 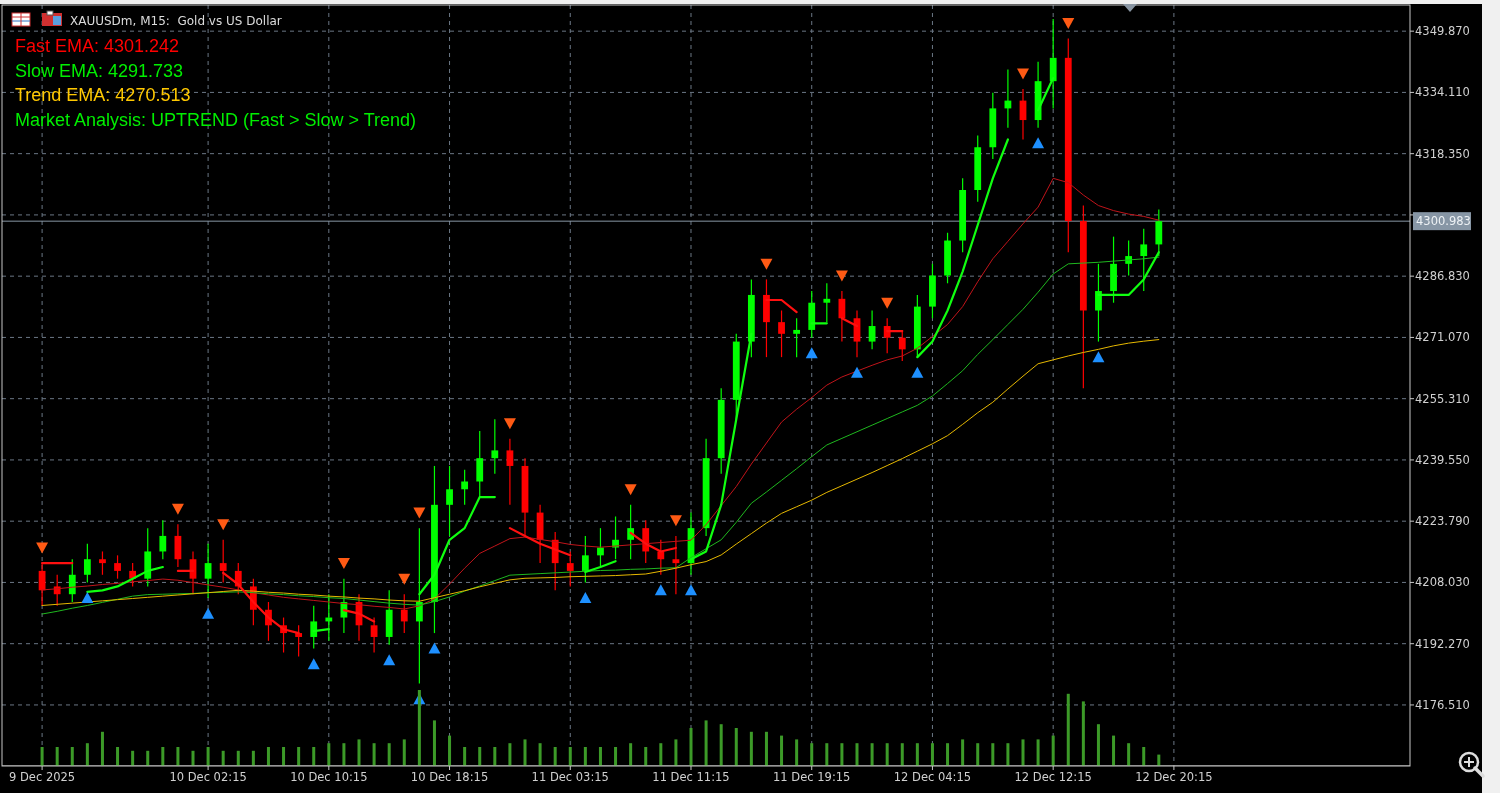 I want to click on annotation: Slow EMA: 4291.733, so click(x=99, y=70).